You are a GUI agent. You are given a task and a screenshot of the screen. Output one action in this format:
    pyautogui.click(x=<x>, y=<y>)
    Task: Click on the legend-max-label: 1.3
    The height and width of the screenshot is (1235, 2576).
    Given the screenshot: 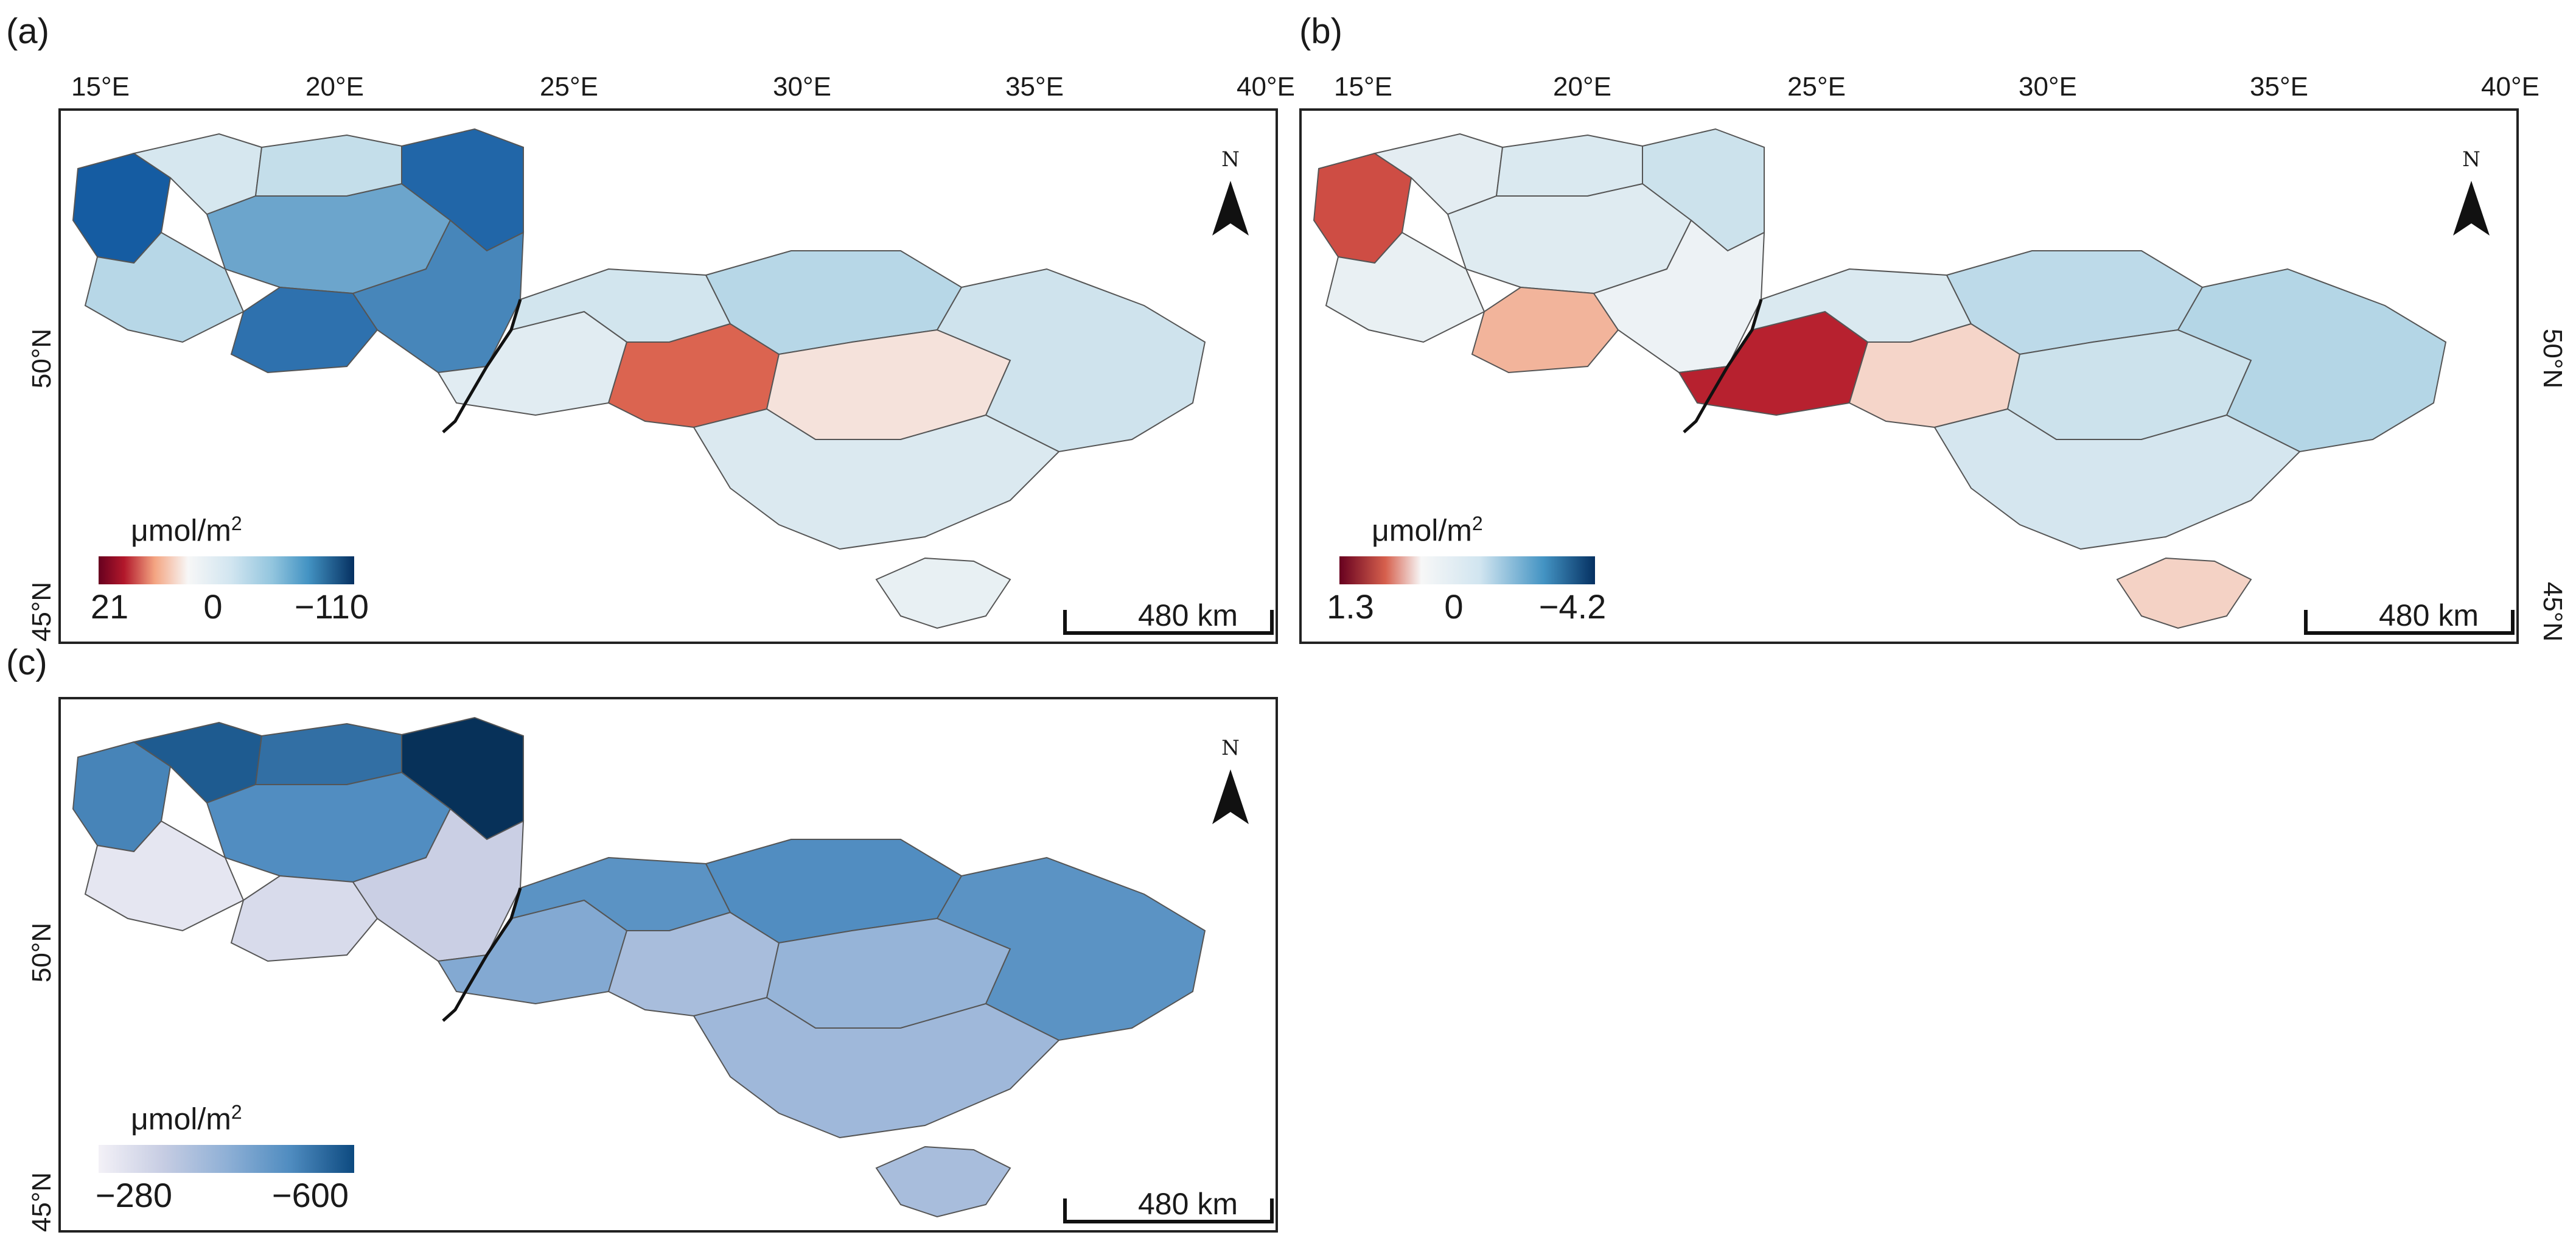 What is the action you would take?
    pyautogui.click(x=1350, y=606)
    